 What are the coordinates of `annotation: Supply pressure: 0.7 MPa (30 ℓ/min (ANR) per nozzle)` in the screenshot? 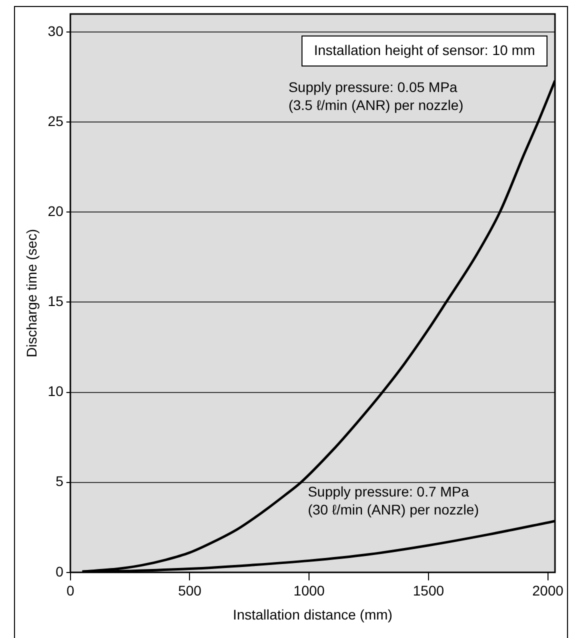 It's located at (393, 501).